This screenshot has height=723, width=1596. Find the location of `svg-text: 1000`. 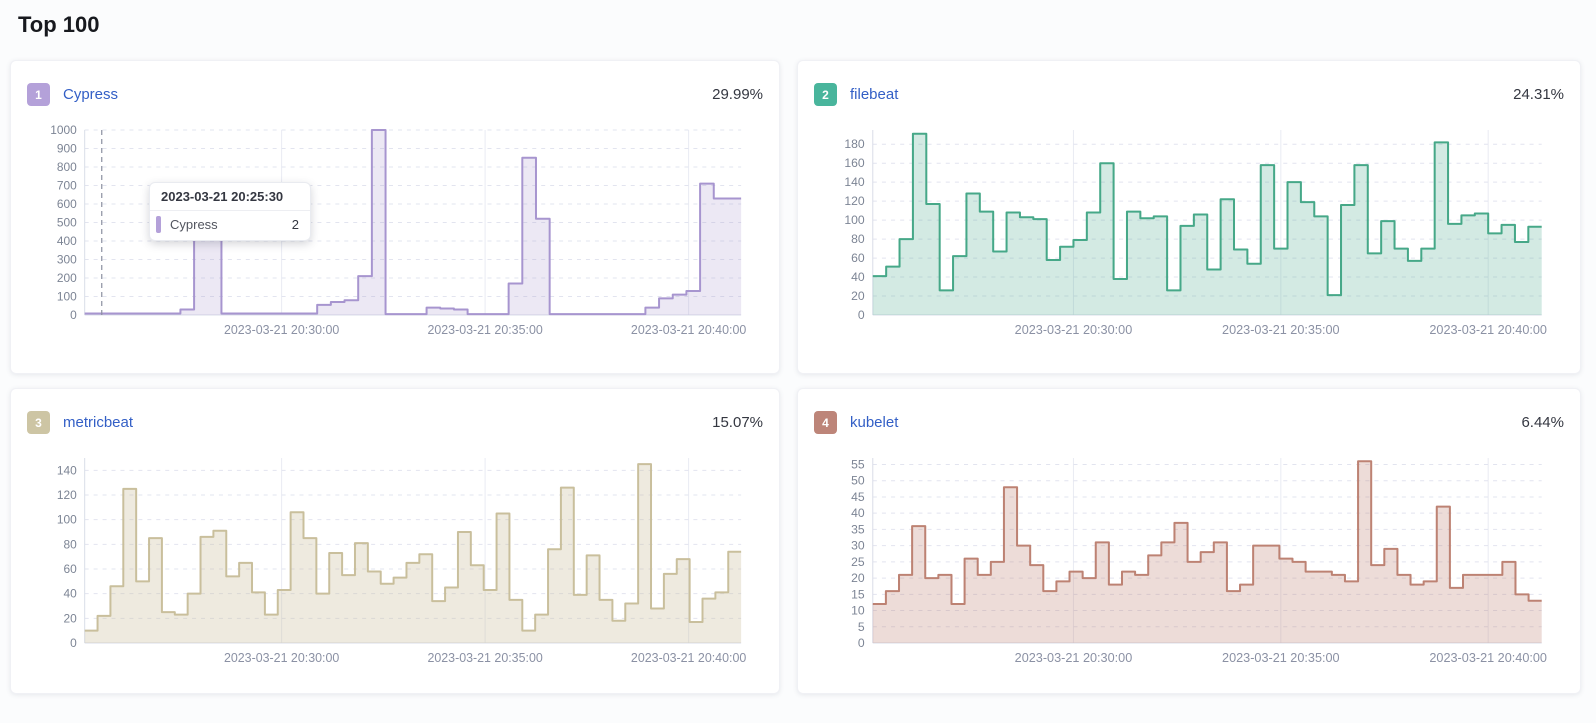

svg-text: 1000 is located at coordinates (63, 130).